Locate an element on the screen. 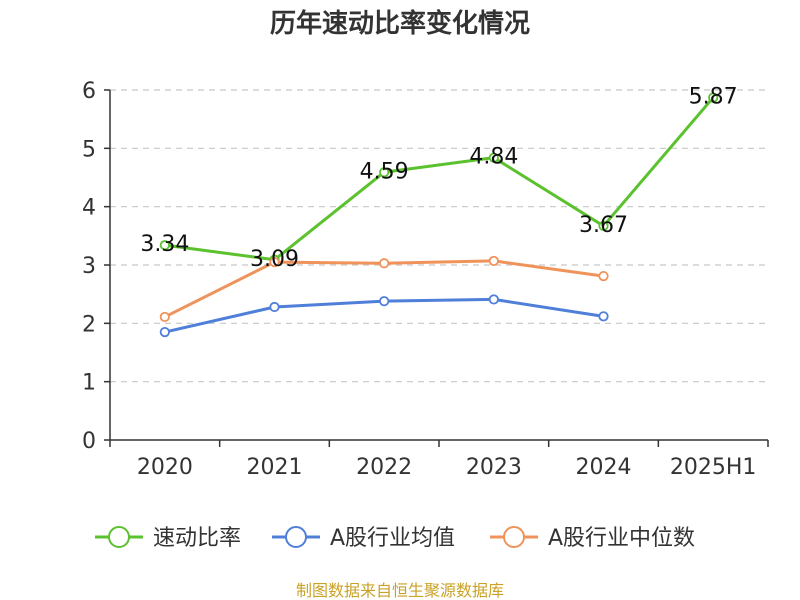  data-label-2021: 3.09 is located at coordinates (274, 259).